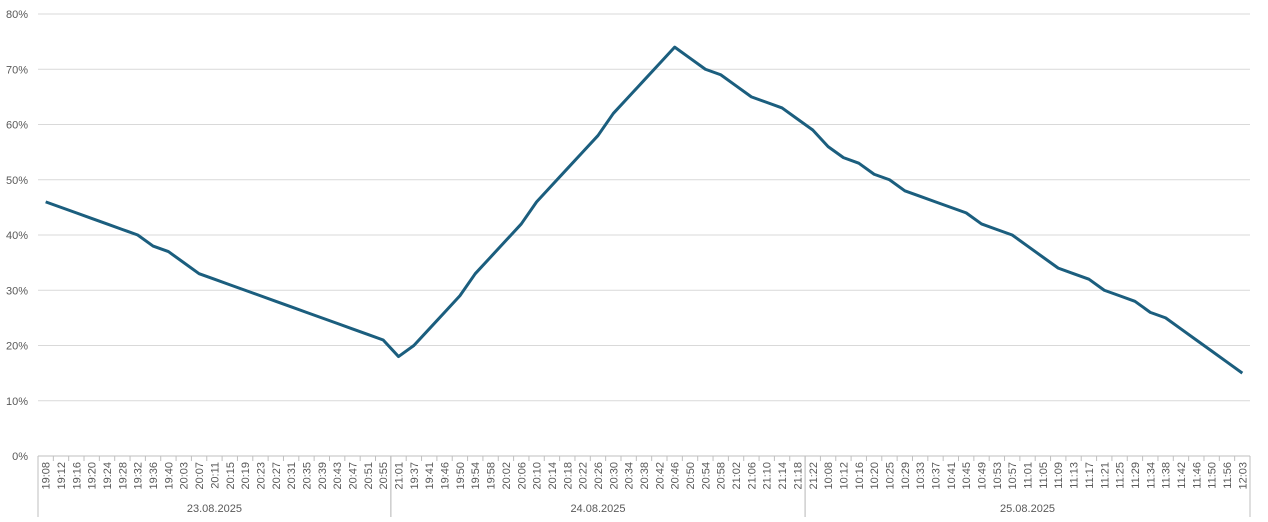 The image size is (1268, 522). What do you see at coordinates (921, 476) in the screenshot?
I see `x-tick-label: 10:33` at bounding box center [921, 476].